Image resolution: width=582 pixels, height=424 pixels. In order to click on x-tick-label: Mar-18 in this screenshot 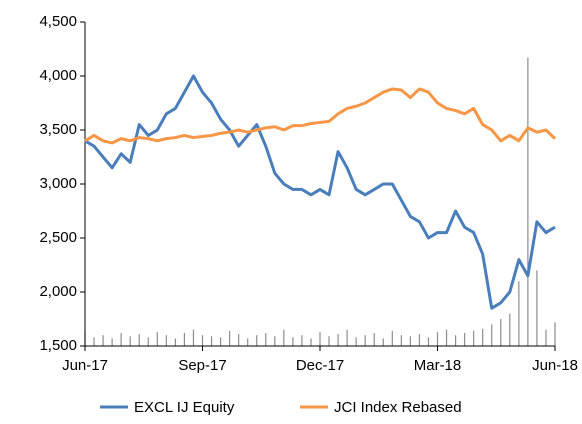, I will do `click(438, 365)`.